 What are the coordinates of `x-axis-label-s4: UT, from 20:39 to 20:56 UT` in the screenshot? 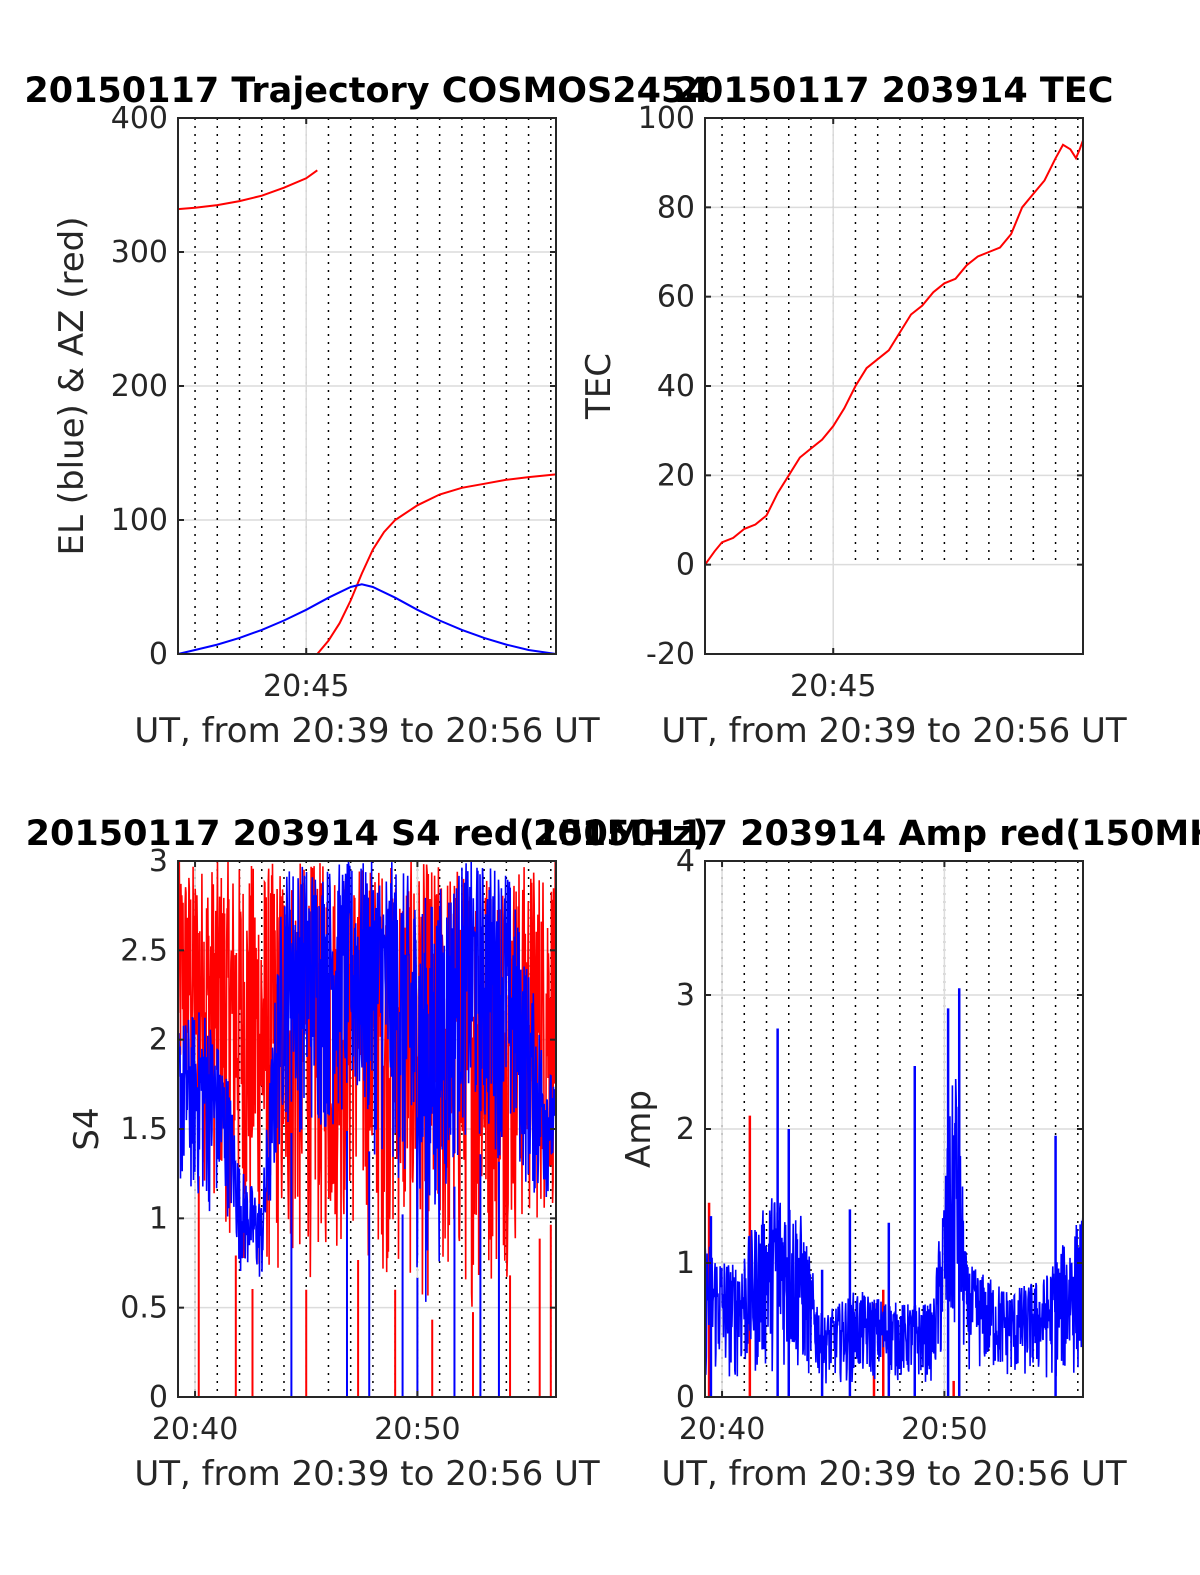 It's located at (367, 1474).